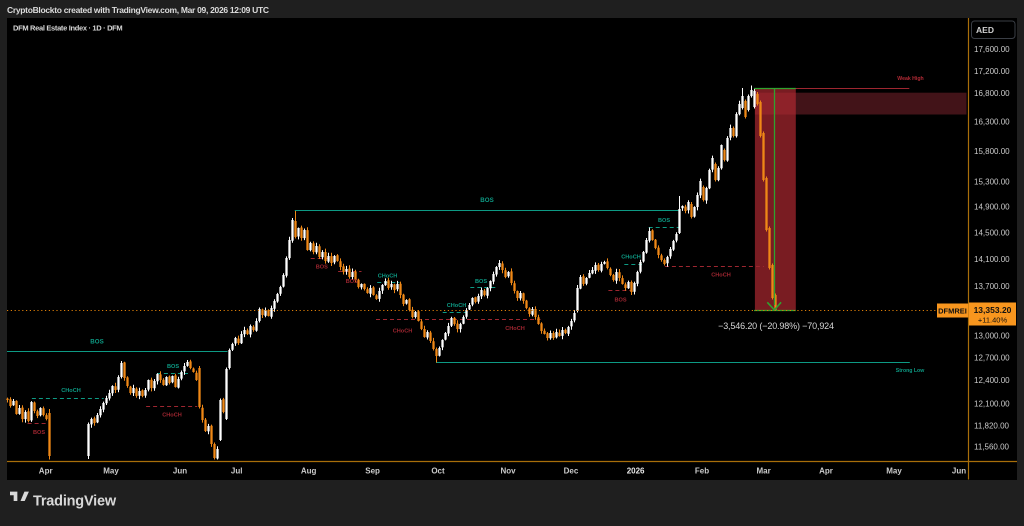  What do you see at coordinates (992, 182) in the screenshot?
I see `svg-text: 15,300.00` at bounding box center [992, 182].